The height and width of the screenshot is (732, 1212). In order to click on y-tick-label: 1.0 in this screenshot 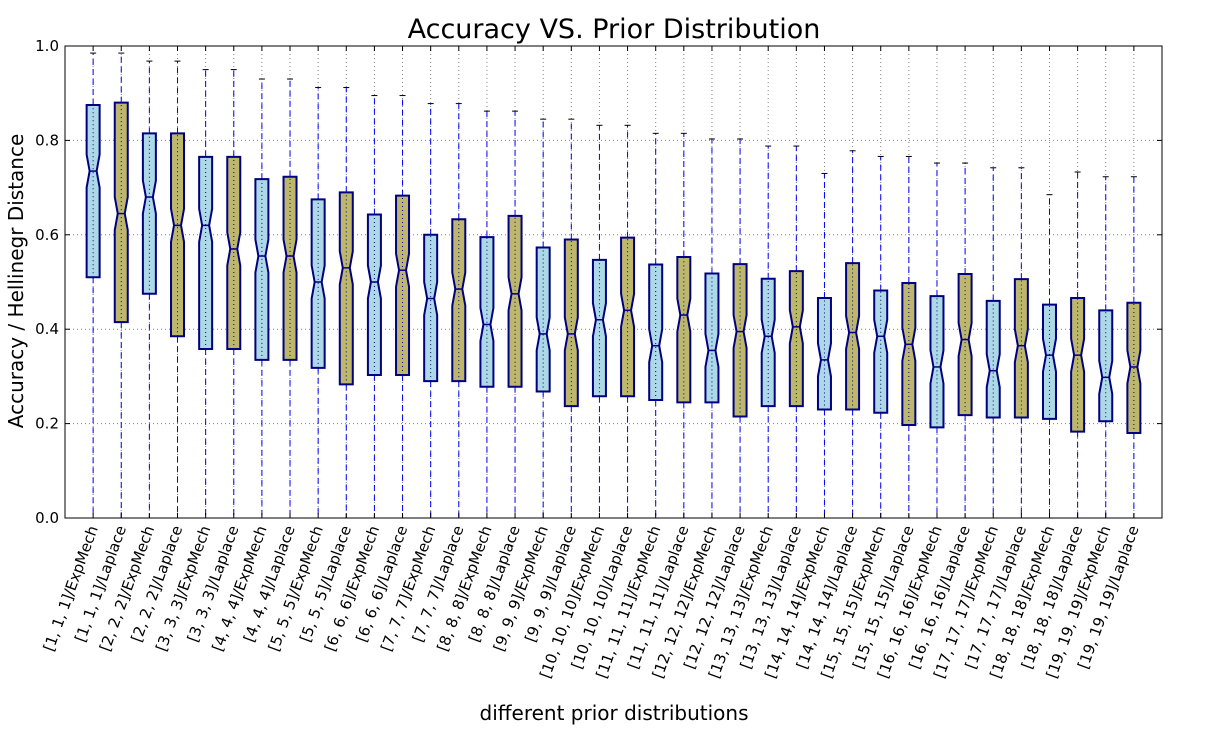, I will do `click(47, 46)`.